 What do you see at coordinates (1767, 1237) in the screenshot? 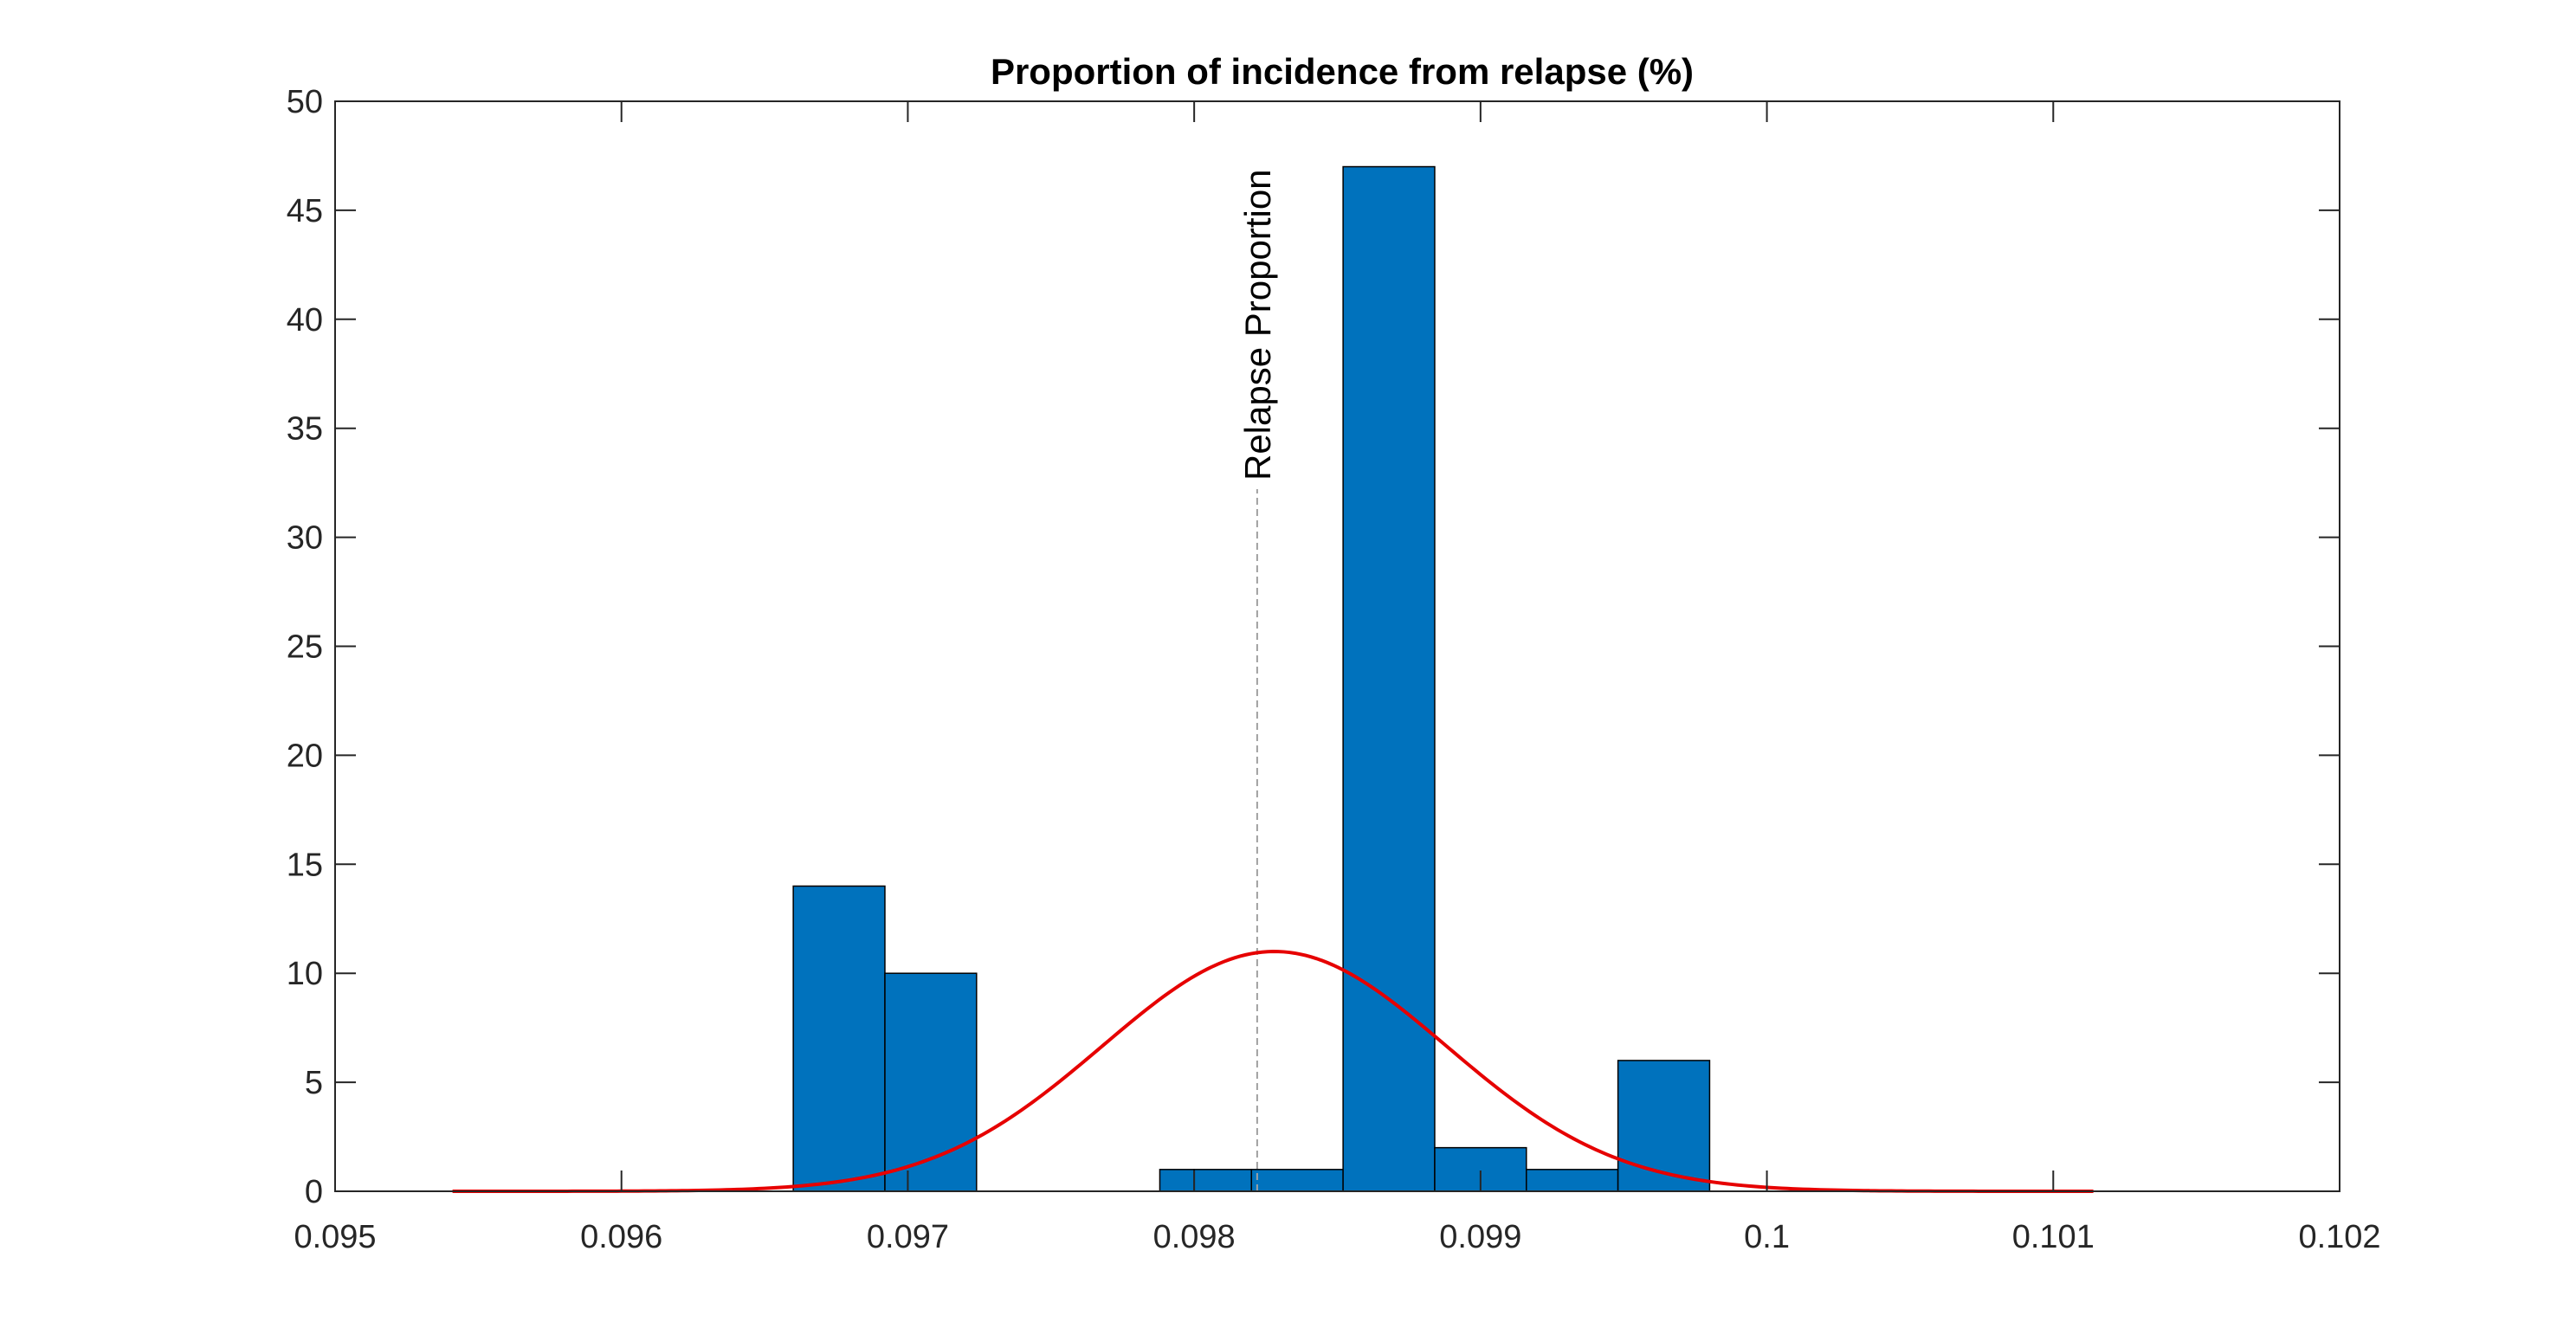
I see `x-tick-label: 0.1` at bounding box center [1767, 1237].